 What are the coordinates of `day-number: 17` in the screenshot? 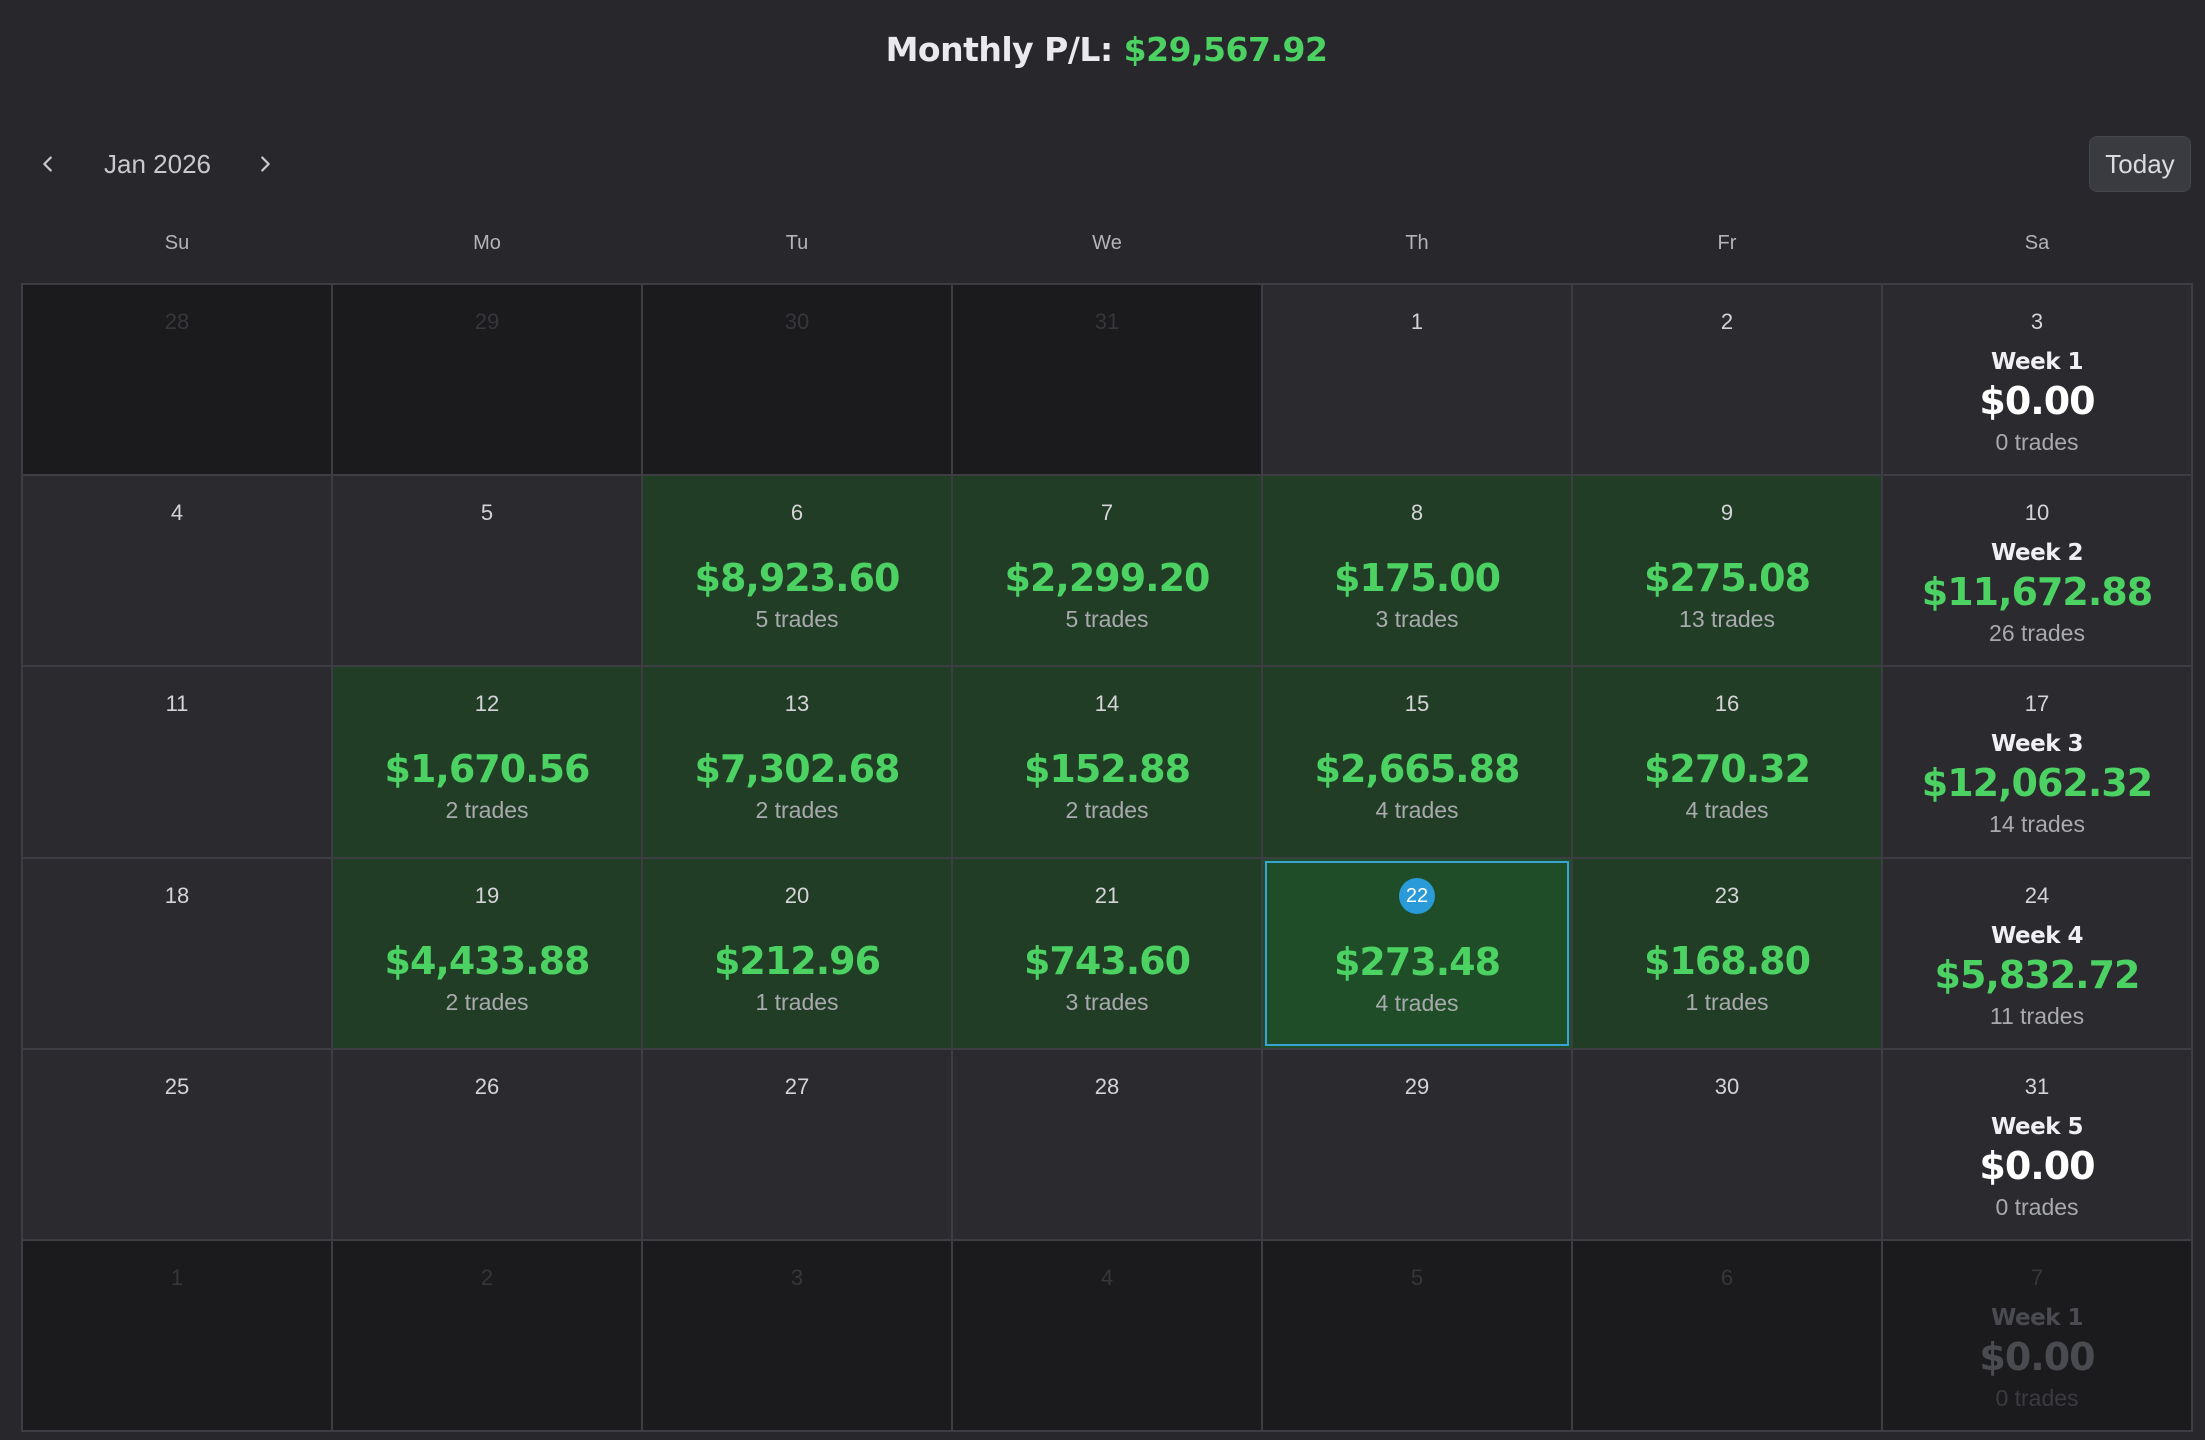 It's located at (2037, 704).